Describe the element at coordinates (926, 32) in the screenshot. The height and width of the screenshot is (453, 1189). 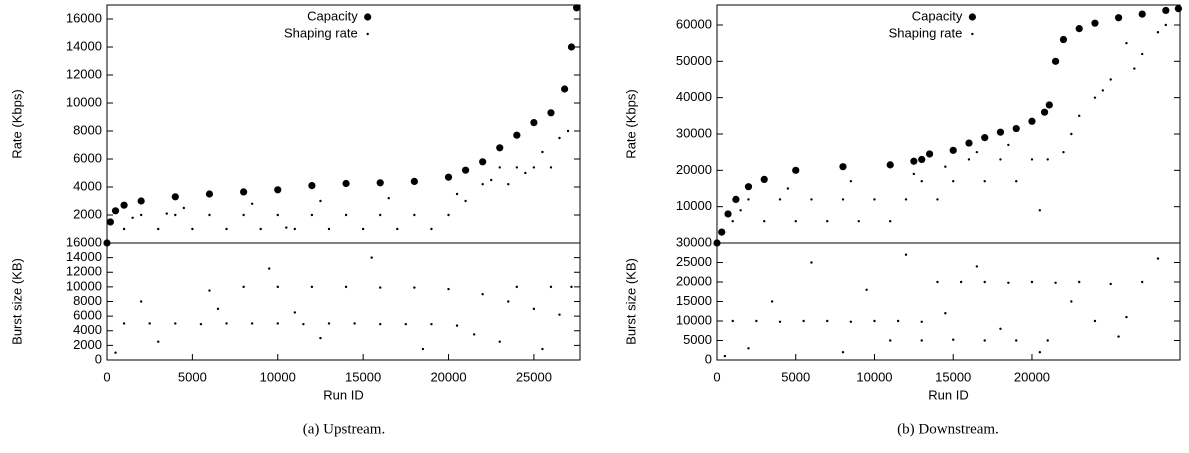
I see `legend-label: Shaping rate` at that location.